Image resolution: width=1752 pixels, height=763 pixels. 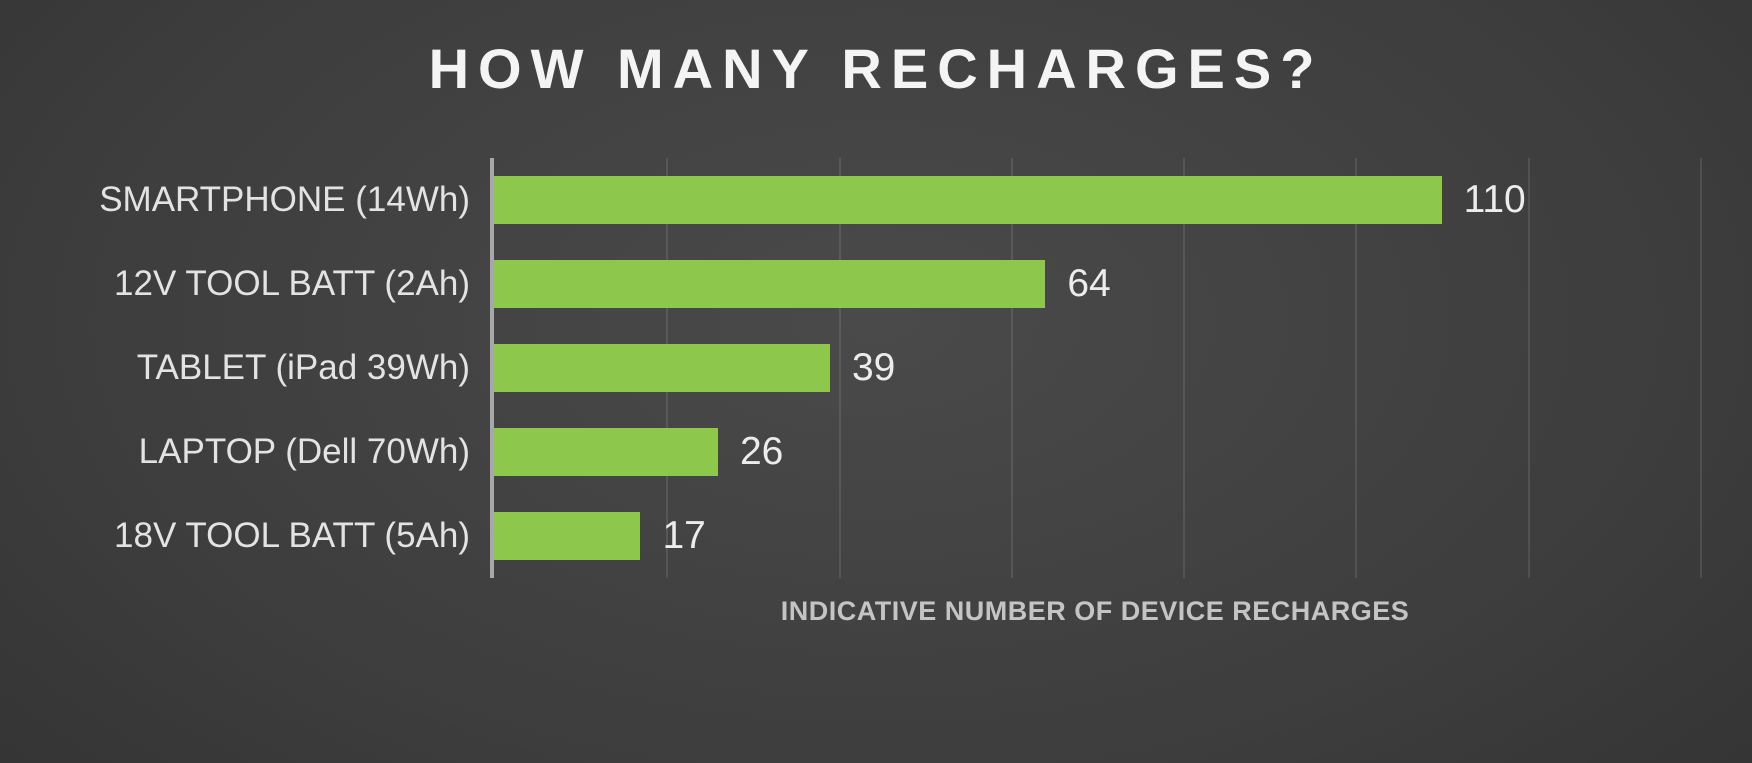 What do you see at coordinates (876, 68) in the screenshot?
I see `chart-title: HOW MANY RECHARGES?` at bounding box center [876, 68].